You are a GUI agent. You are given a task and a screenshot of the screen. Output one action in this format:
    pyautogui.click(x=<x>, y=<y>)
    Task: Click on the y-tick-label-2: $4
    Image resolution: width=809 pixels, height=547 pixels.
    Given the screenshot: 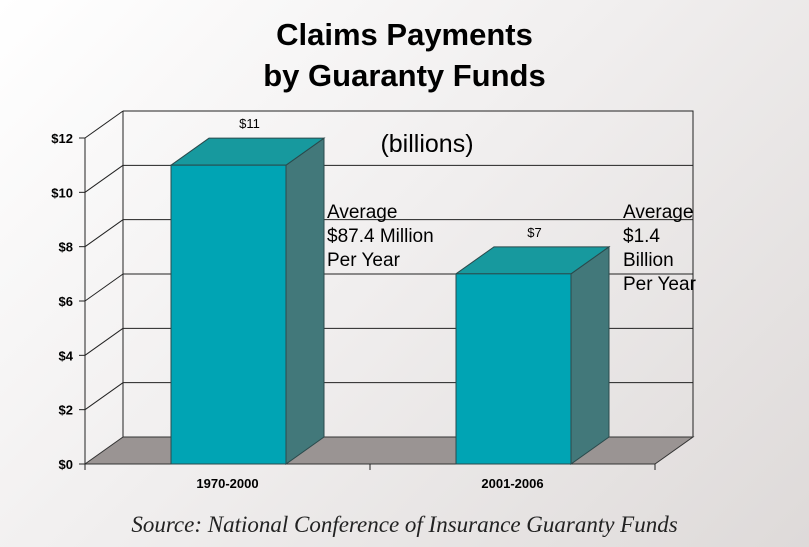 What is the action you would take?
    pyautogui.click(x=66, y=355)
    